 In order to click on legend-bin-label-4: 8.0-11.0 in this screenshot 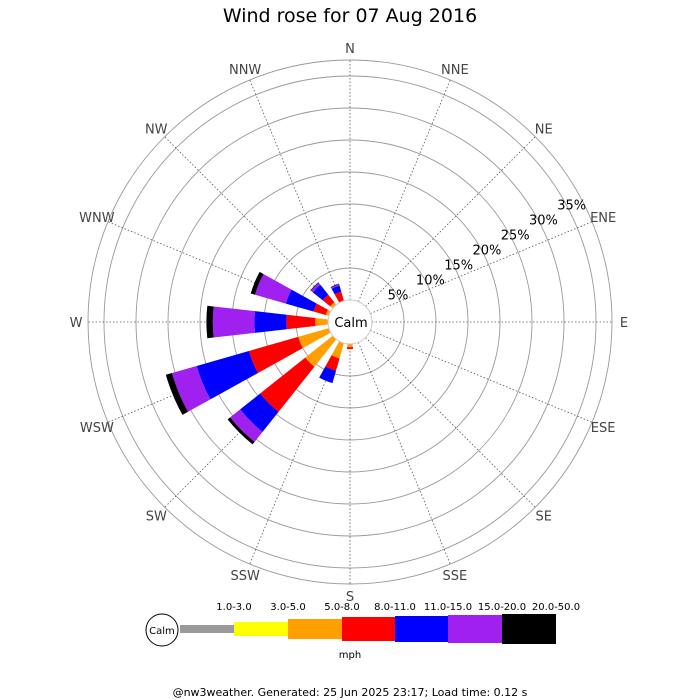, I will do `click(395, 607)`.